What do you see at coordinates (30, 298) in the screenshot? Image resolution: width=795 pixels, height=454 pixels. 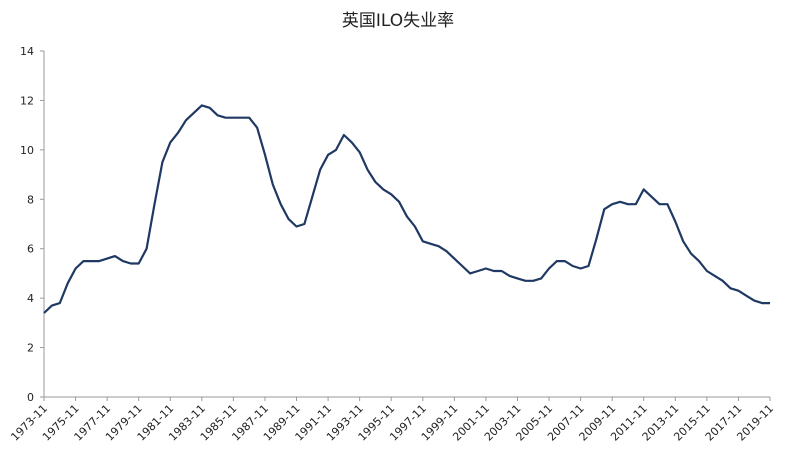 I see `y-tick-label: 4` at bounding box center [30, 298].